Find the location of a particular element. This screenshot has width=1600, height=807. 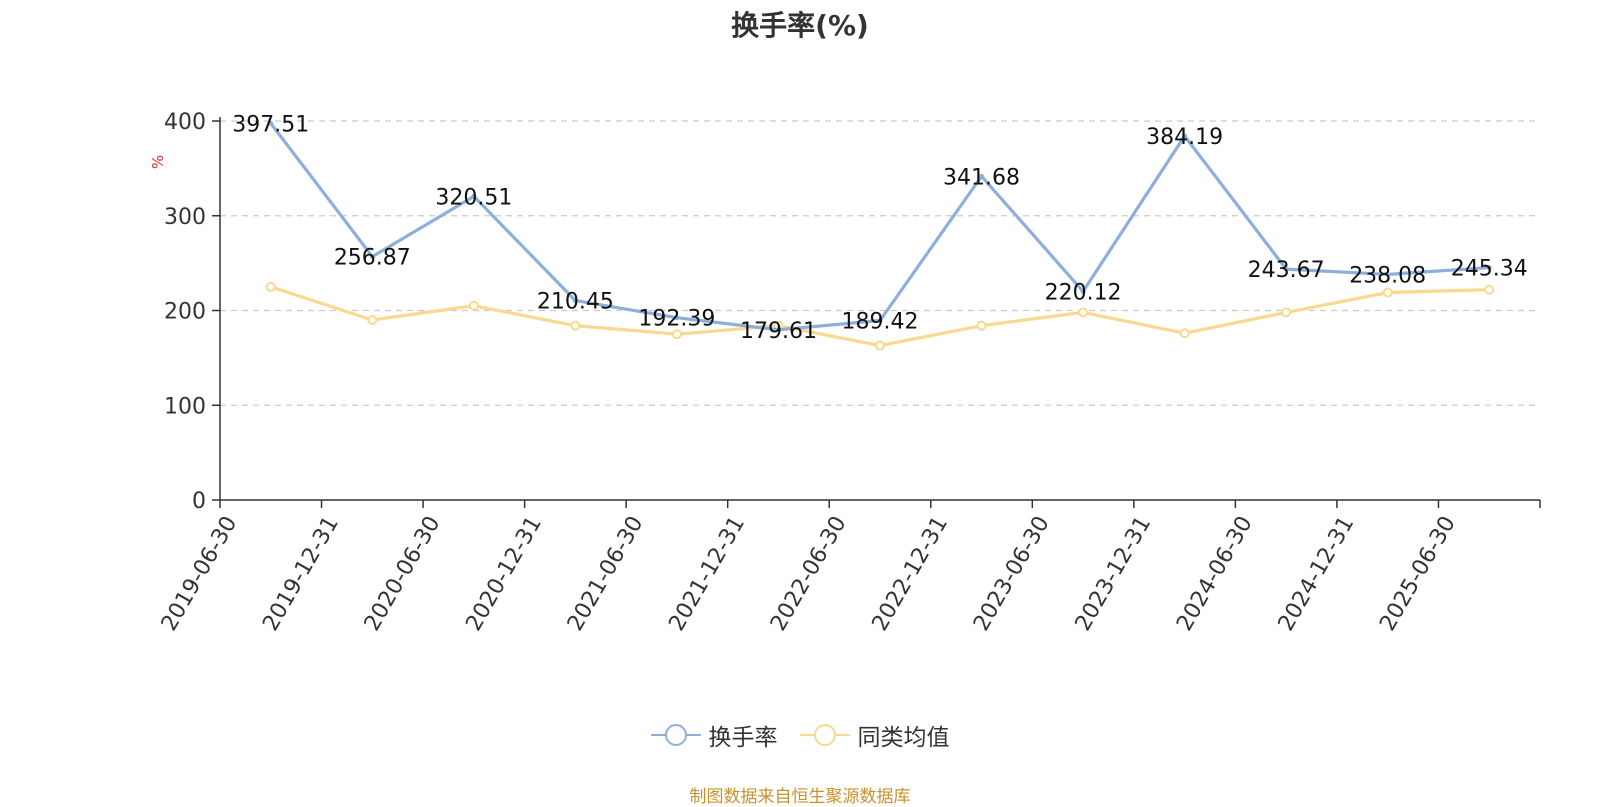

chart-title: 换手率(%) is located at coordinates (800, 25).